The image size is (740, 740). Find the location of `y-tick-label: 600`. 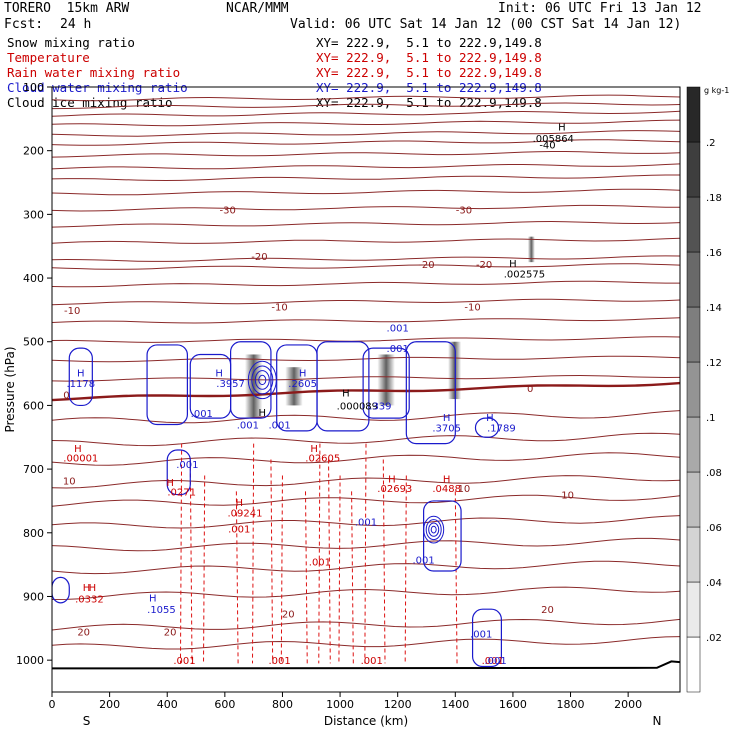

y-tick-label: 600 is located at coordinates (33, 405).